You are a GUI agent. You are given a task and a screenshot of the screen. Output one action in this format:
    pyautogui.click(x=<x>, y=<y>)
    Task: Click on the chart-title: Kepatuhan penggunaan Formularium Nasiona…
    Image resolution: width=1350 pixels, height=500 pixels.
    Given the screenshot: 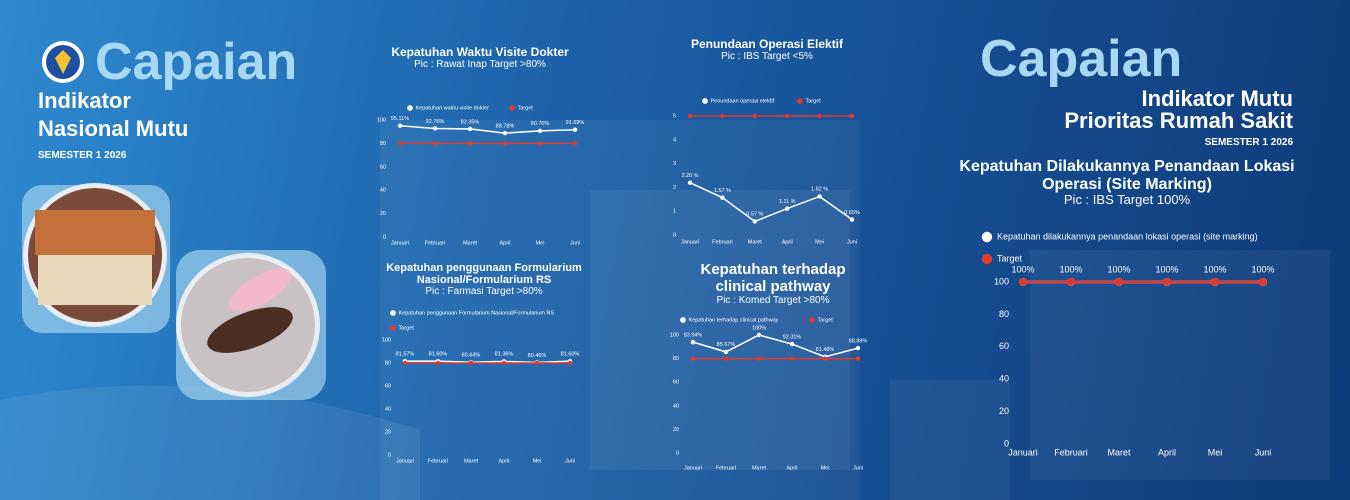 What is the action you would take?
    pyautogui.click(x=484, y=274)
    